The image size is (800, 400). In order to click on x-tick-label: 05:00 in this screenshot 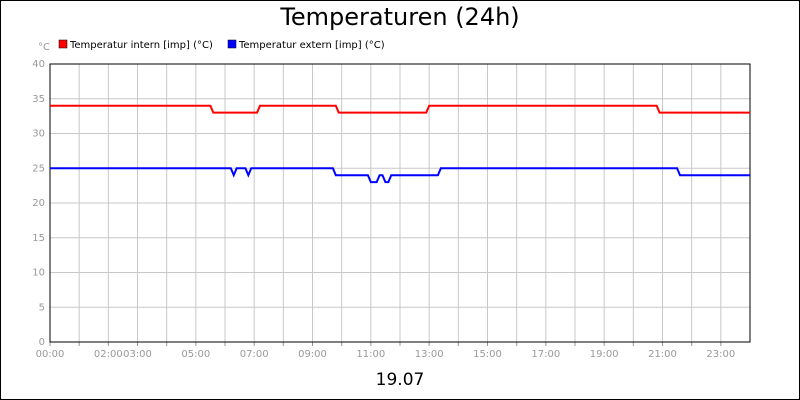, I will do `click(195, 354)`.